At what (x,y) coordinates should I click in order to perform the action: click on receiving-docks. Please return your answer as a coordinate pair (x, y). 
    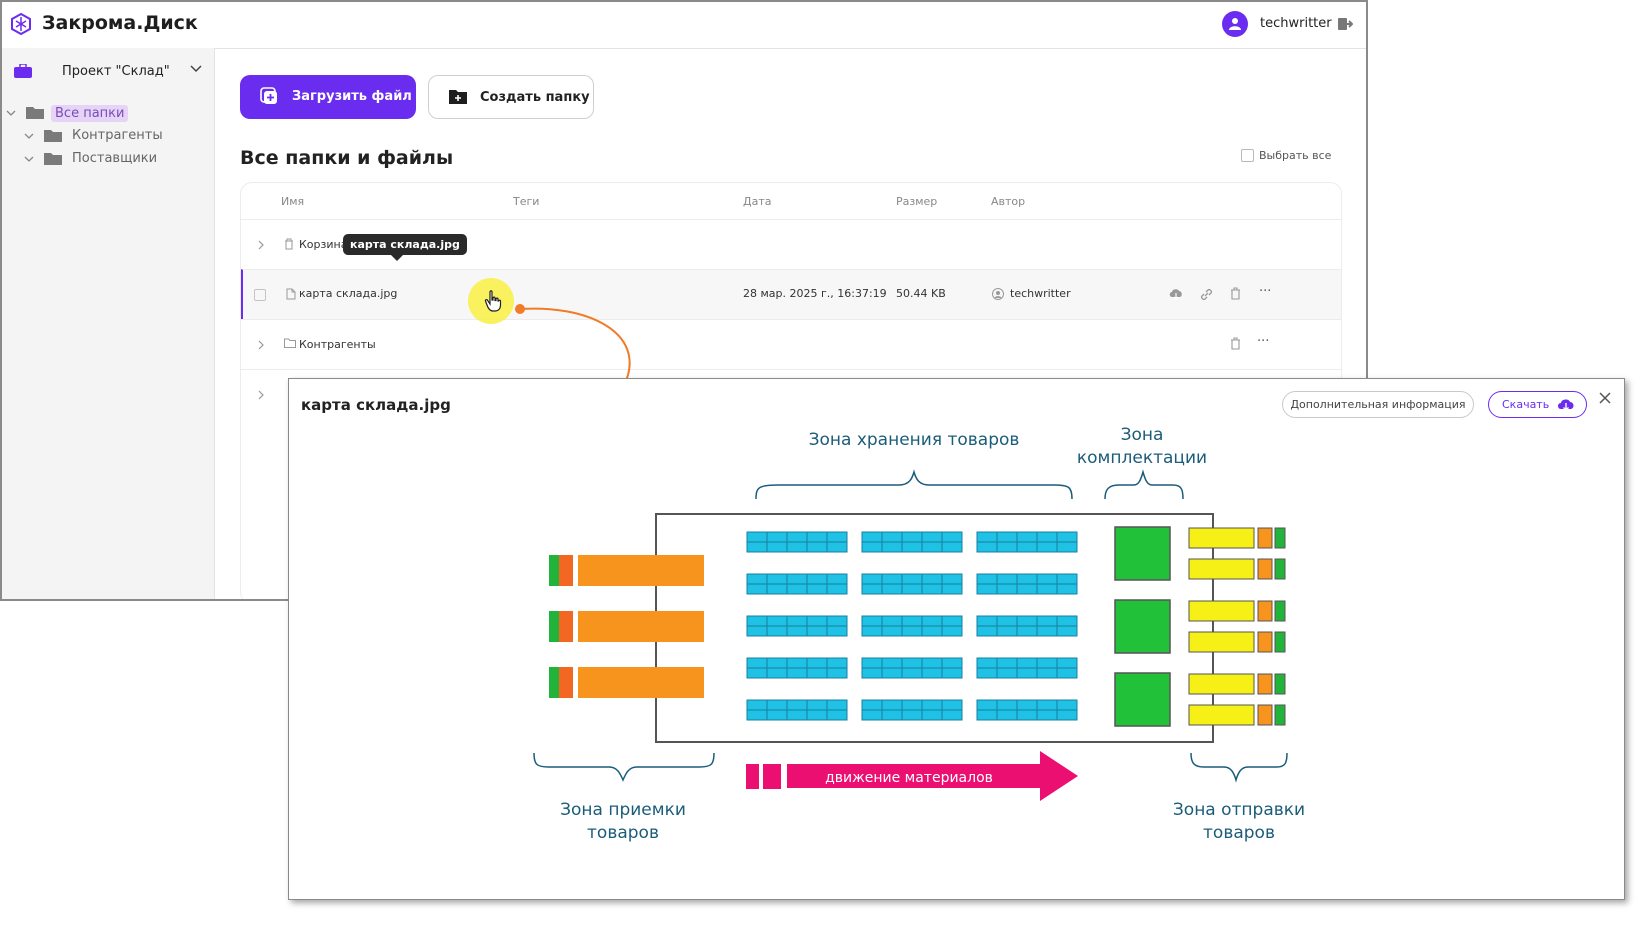
    Looking at the image, I should click on (626, 626).